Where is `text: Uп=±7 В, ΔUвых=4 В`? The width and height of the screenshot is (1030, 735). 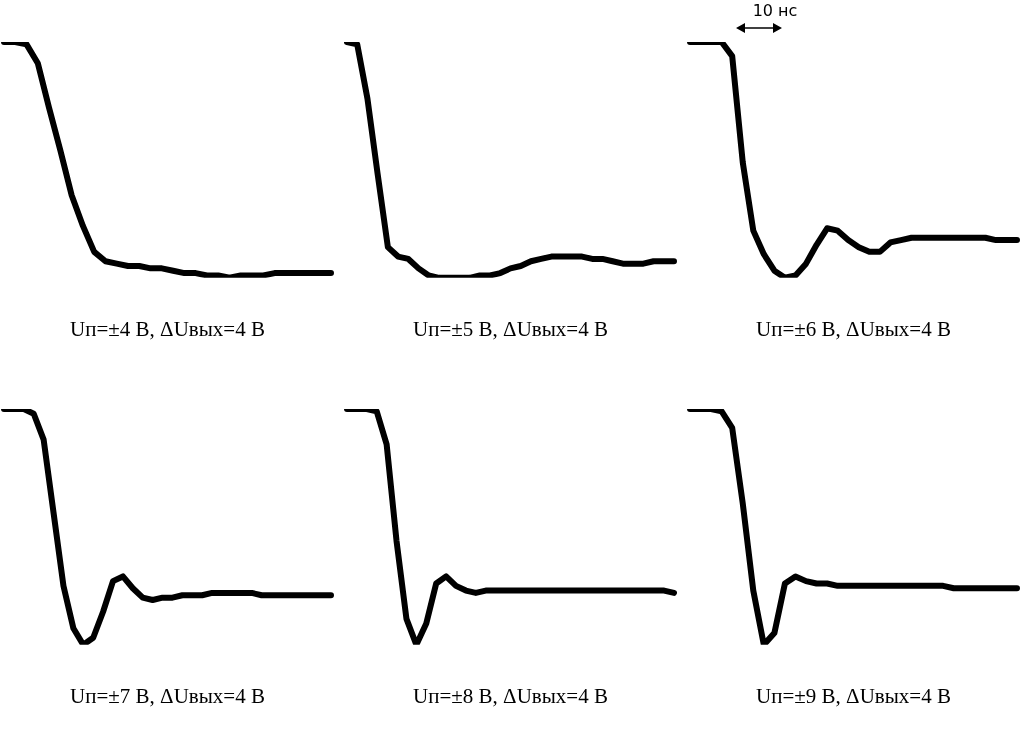 text: Uп=±7 В, ΔUвых=4 В is located at coordinates (167, 695).